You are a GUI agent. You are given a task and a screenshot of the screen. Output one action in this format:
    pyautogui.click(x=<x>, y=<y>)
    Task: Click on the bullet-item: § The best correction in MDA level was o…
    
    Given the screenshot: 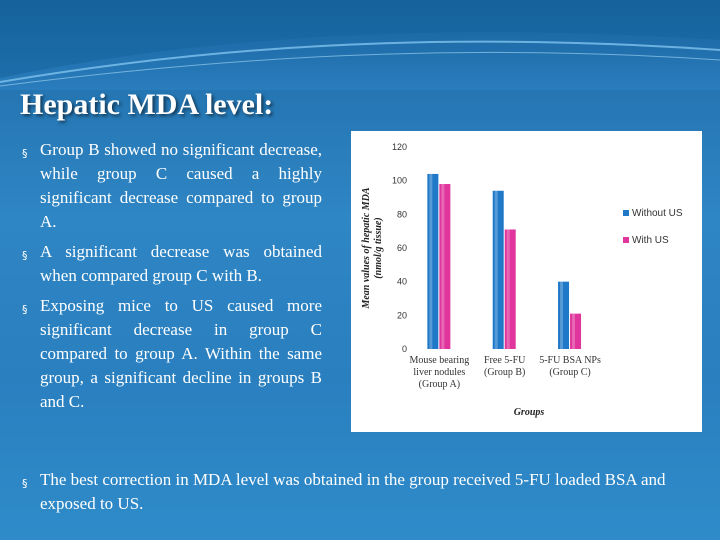 What is the action you would take?
    pyautogui.click(x=352, y=492)
    